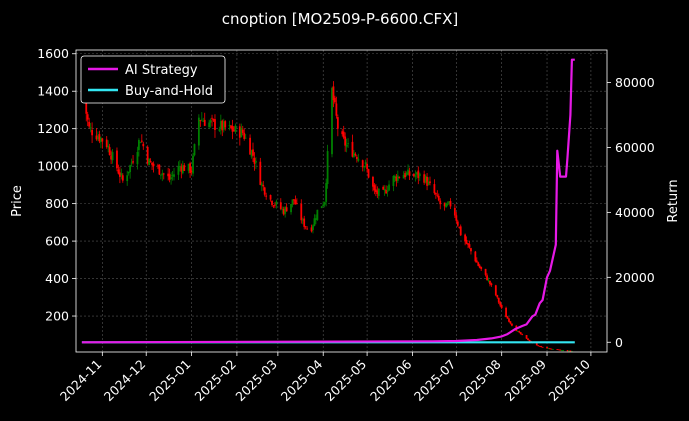  I want to click on y-left-tick-label: 200, so click(57, 316).